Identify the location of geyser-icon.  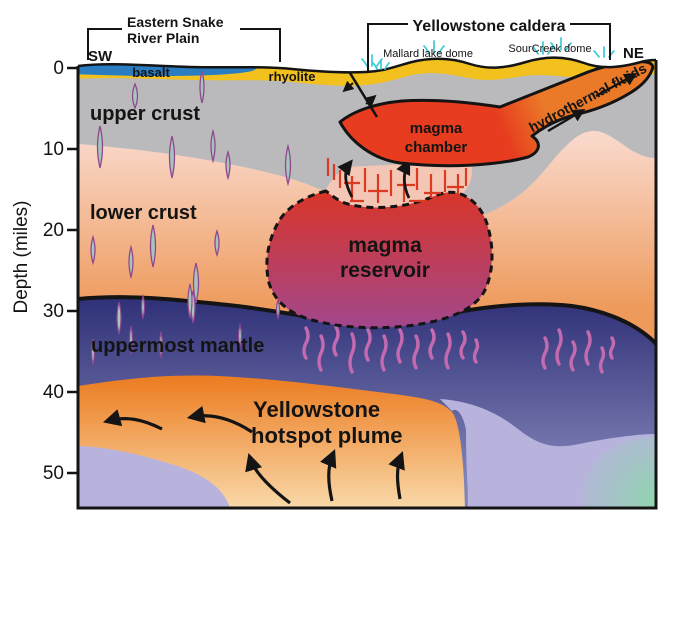
(488, 53).